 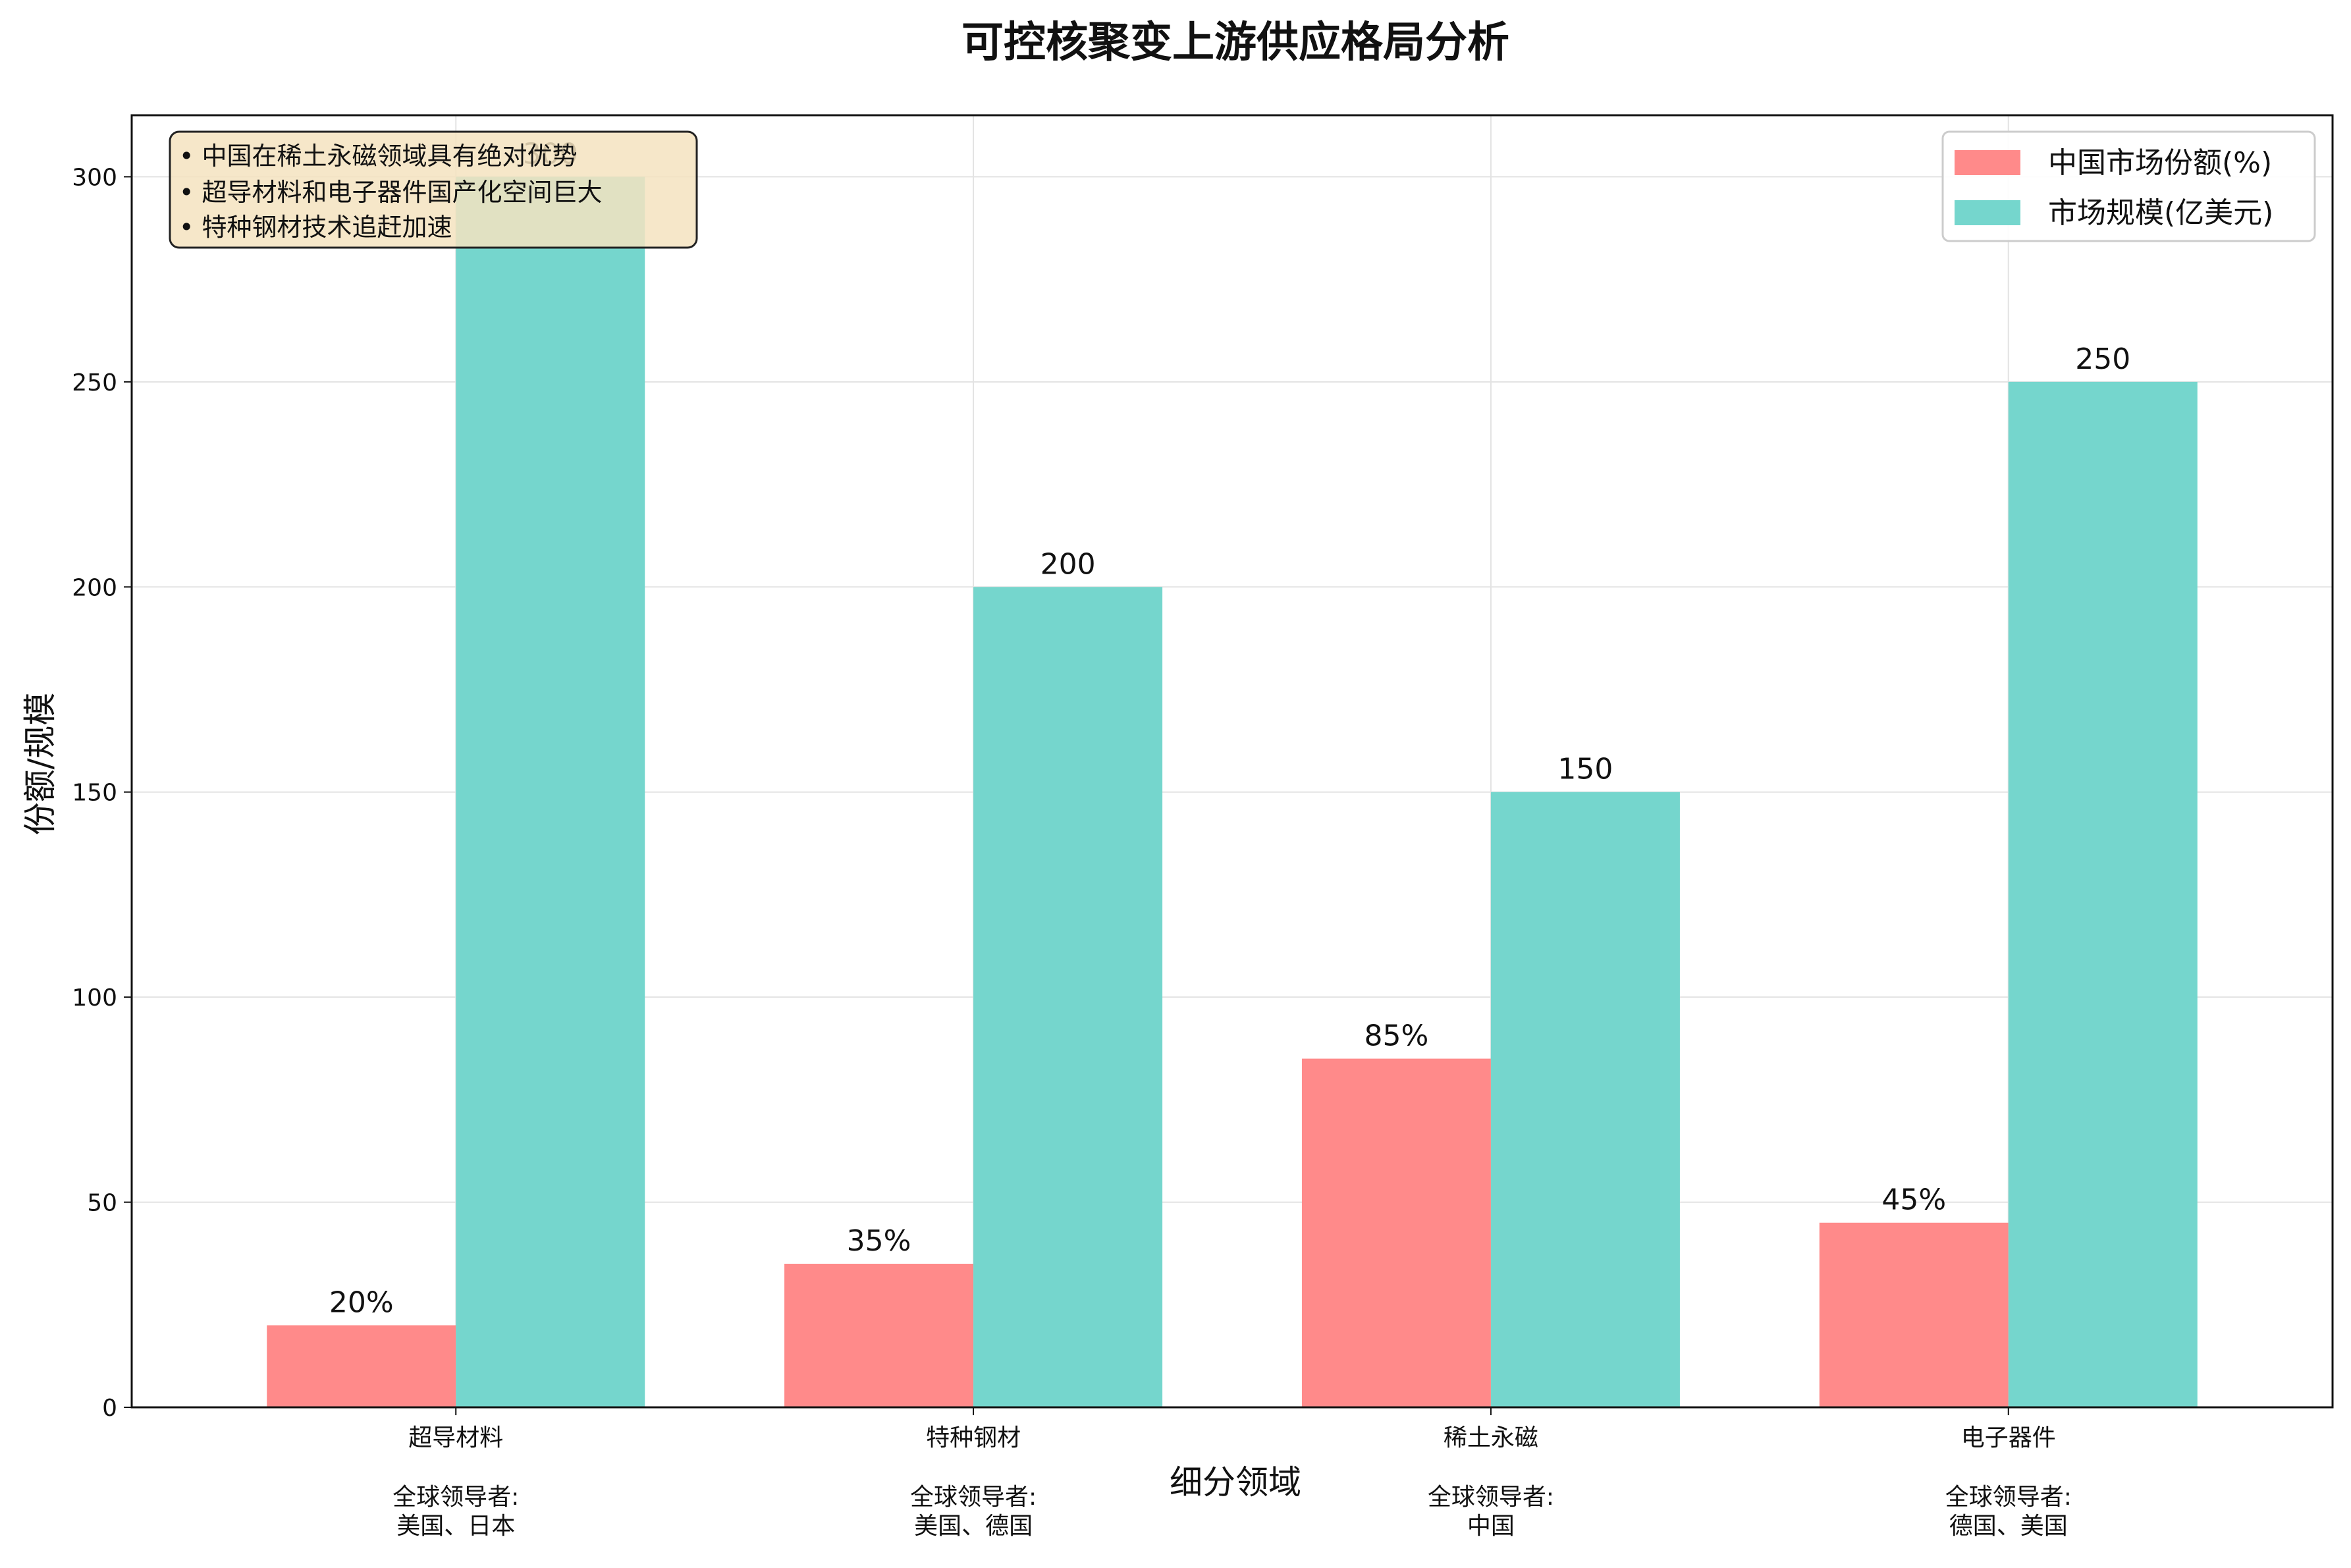 I want to click on legend-swatch-market-size, so click(x=1987, y=212).